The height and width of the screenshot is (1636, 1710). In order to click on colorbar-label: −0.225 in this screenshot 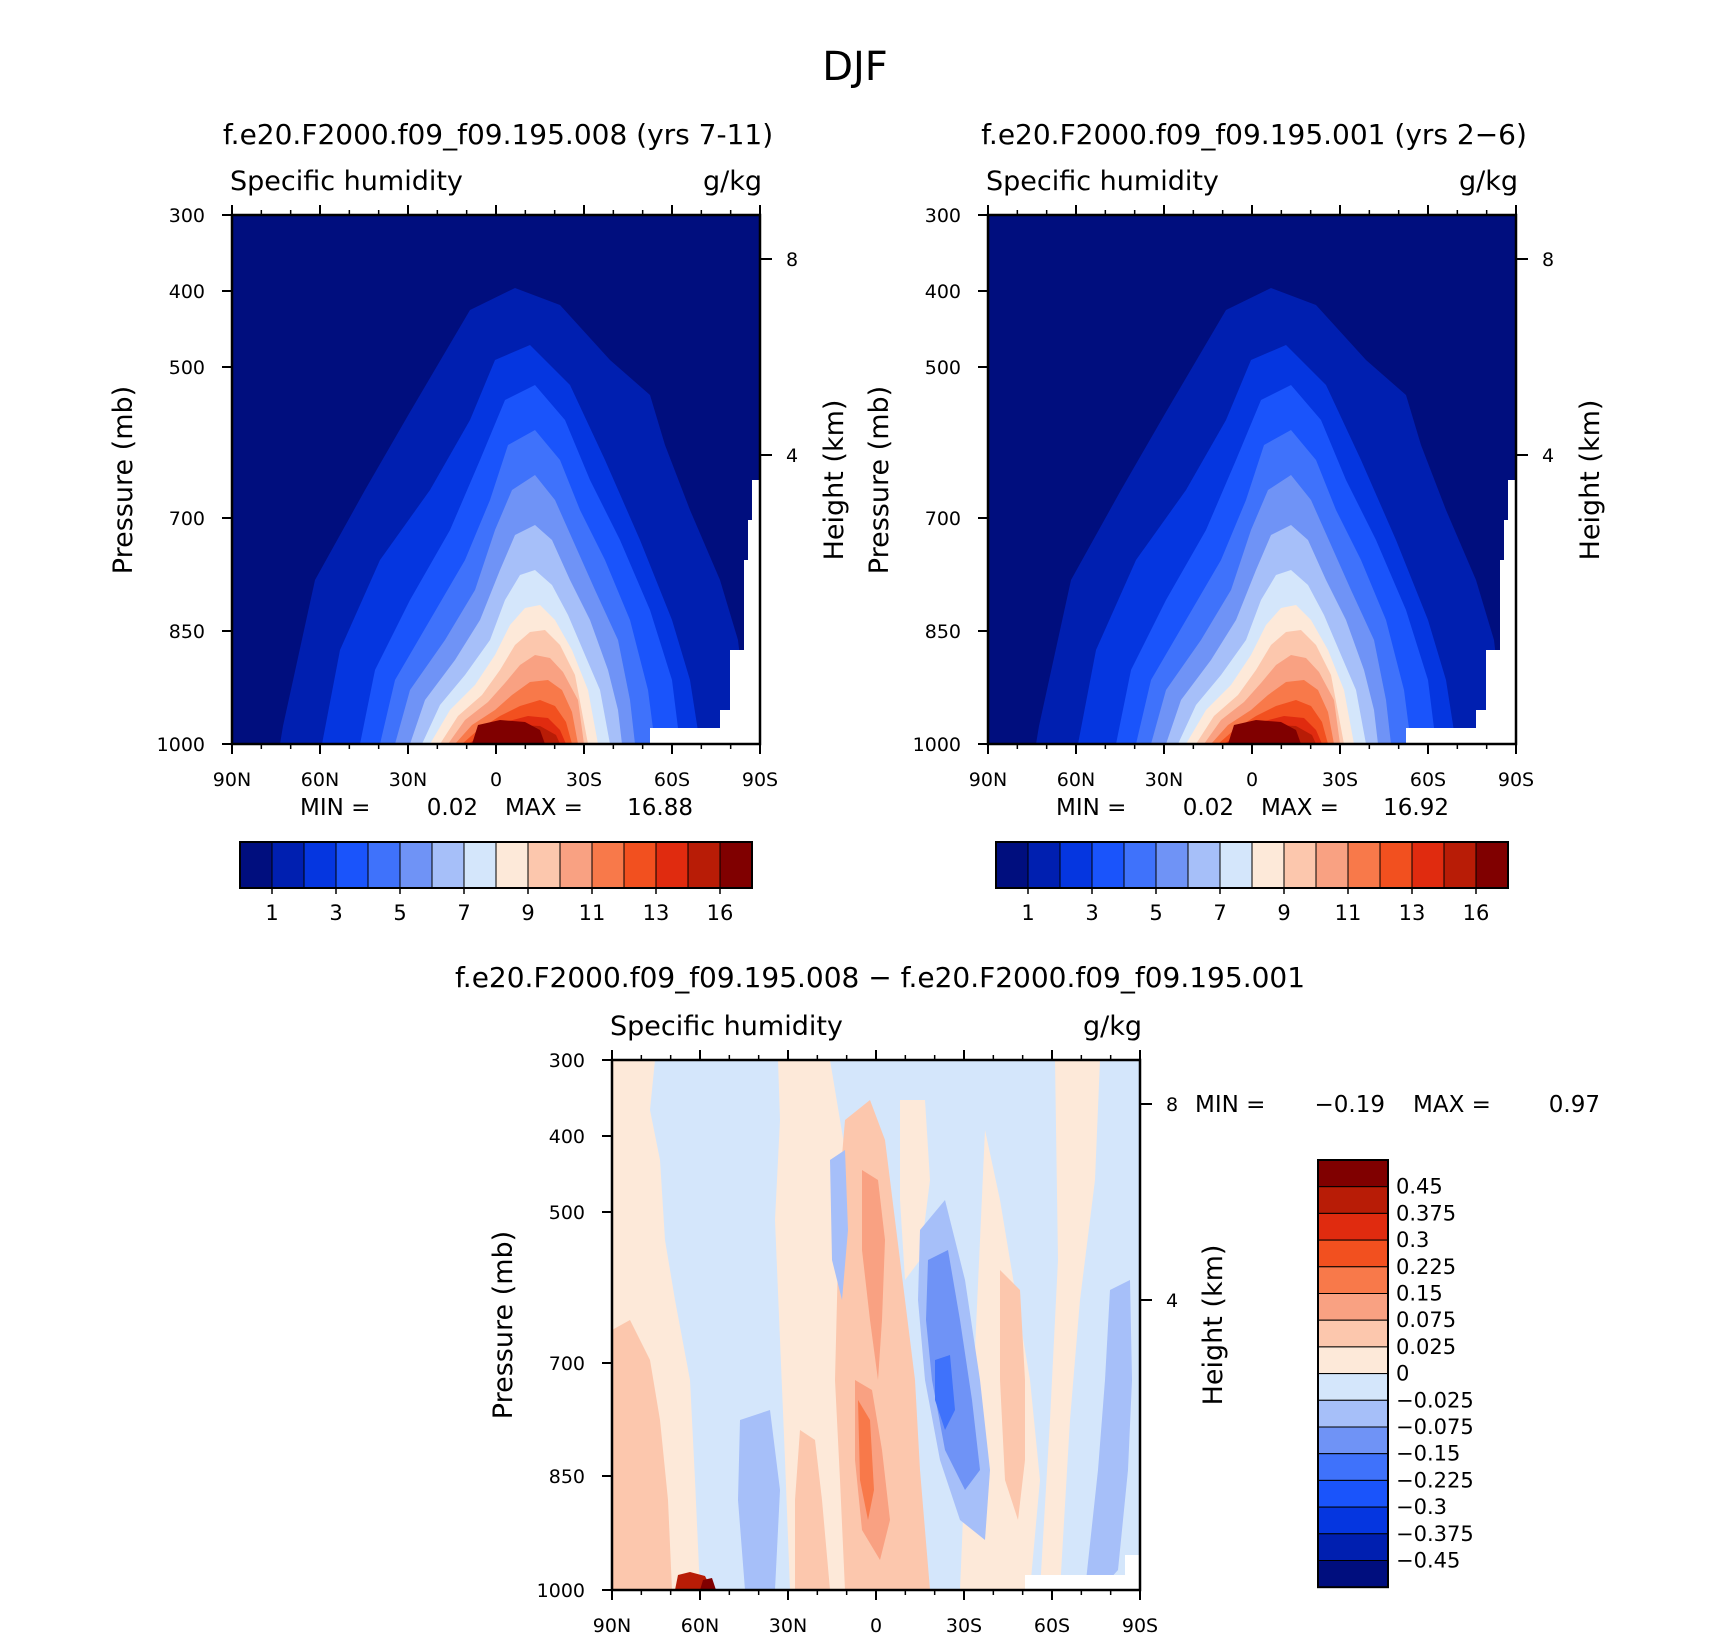, I will do `click(1435, 1480)`.